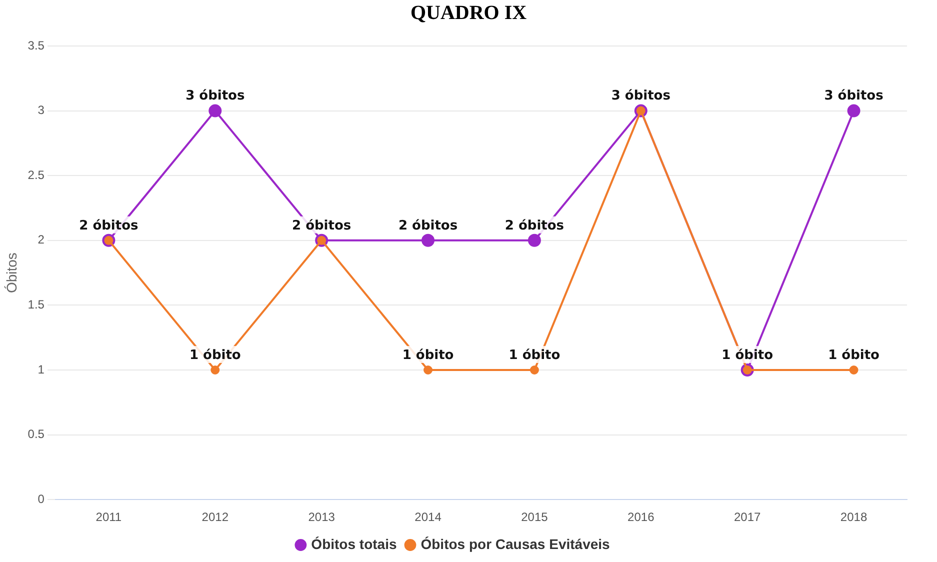  Describe the element at coordinates (534, 517) in the screenshot. I see `x-tick-label: 2015` at that location.